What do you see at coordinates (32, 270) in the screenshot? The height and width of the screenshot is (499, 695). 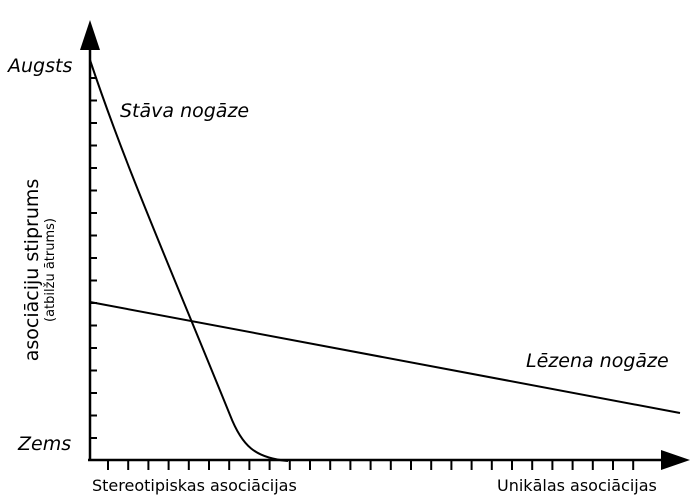 I see `y-axis-title-main: asociāciju stiprums` at bounding box center [32, 270].